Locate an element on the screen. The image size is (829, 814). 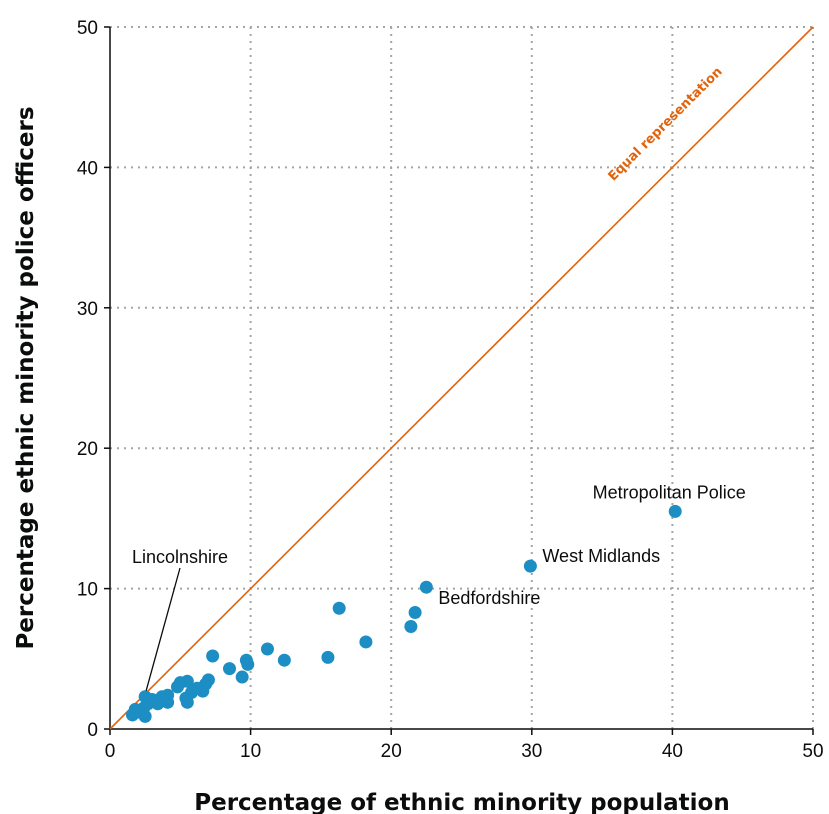
x-tick-label: 10 is located at coordinates (250, 751).